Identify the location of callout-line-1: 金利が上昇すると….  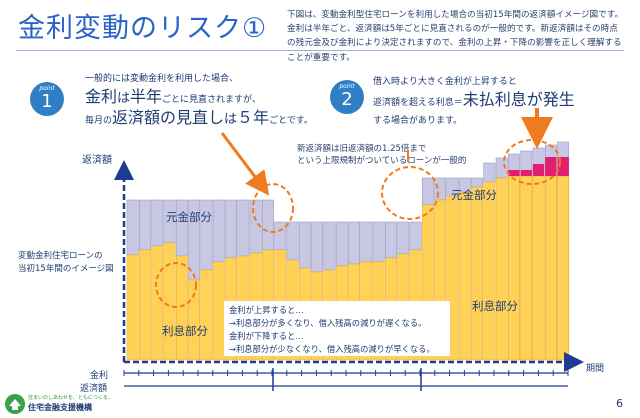
(266, 310).